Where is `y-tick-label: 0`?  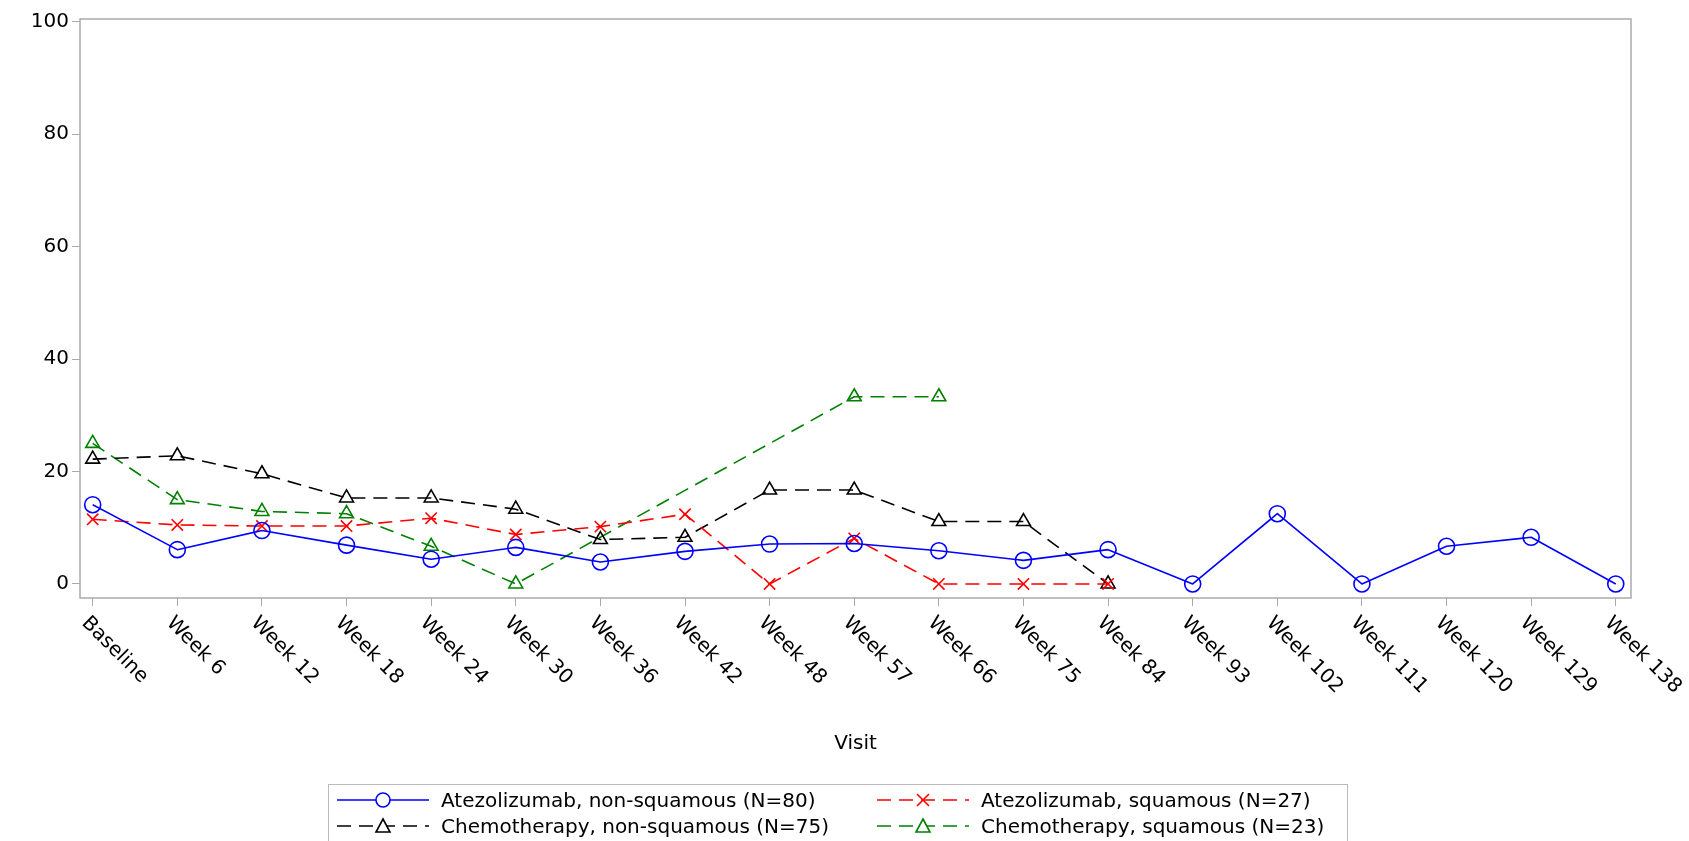
y-tick-label: 0 is located at coordinates (62, 582).